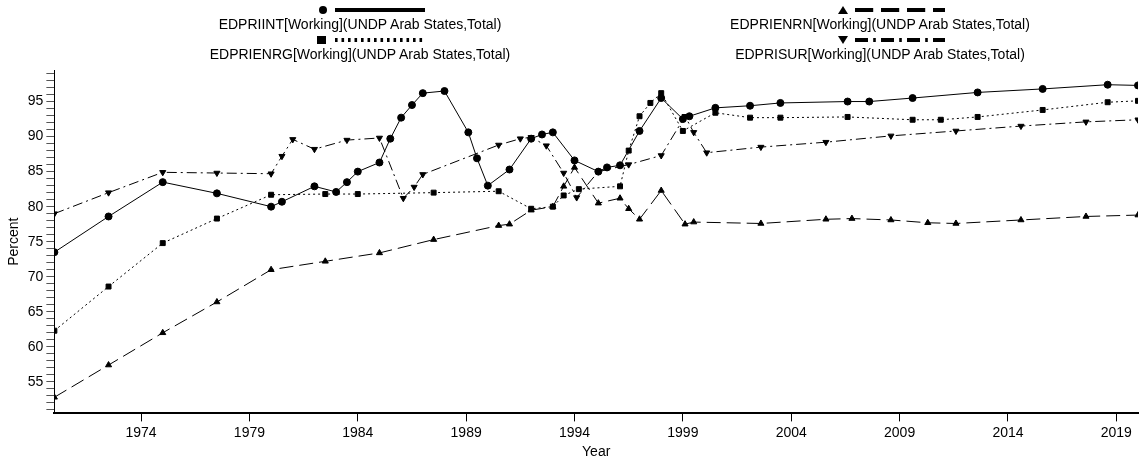 This screenshot has height=461, width=1144. I want to click on y-tick-label: 80, so click(35, 205).